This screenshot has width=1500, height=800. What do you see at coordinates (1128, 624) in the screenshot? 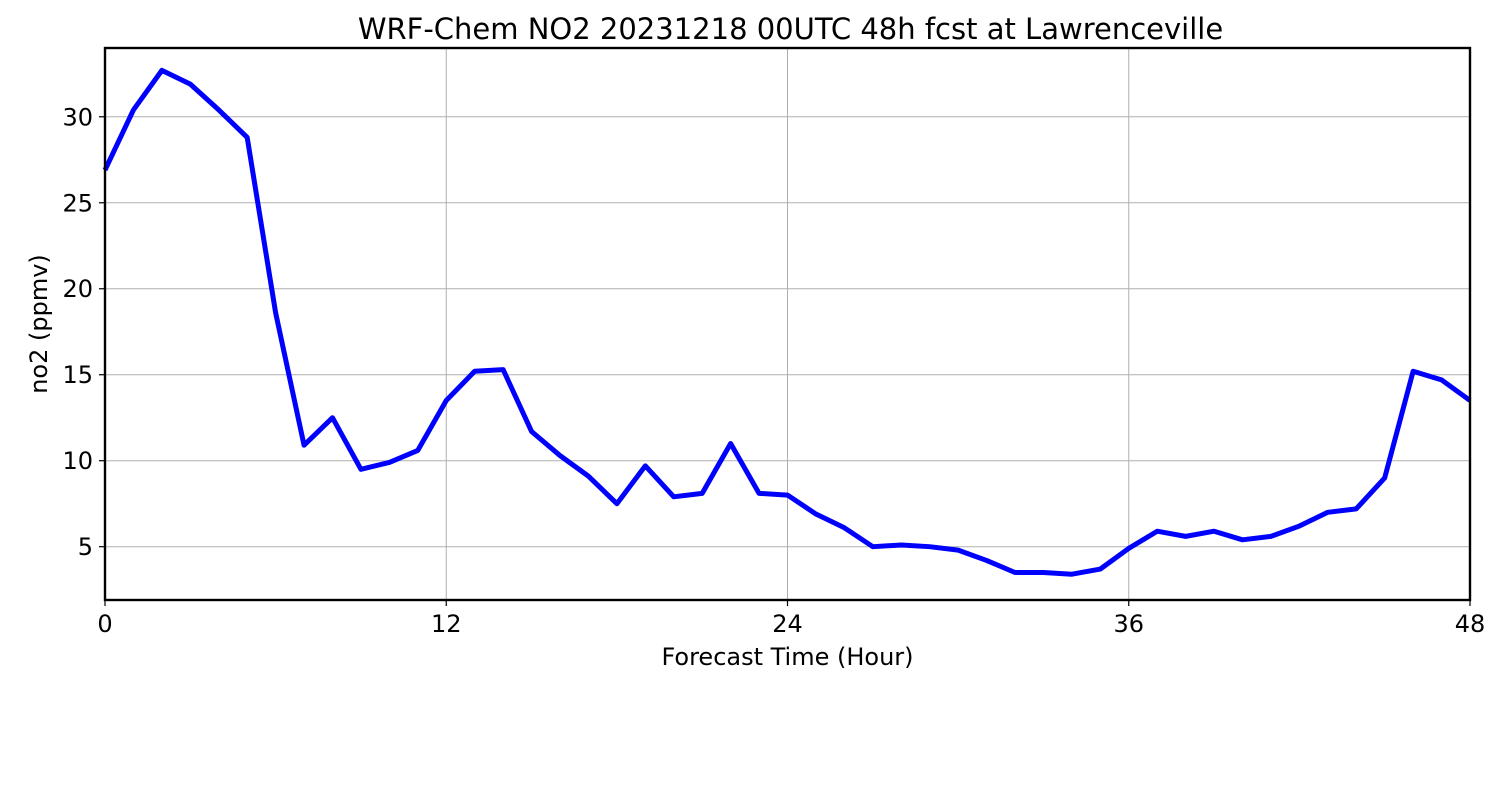
I see `x-tick-label: 36` at bounding box center [1128, 624].